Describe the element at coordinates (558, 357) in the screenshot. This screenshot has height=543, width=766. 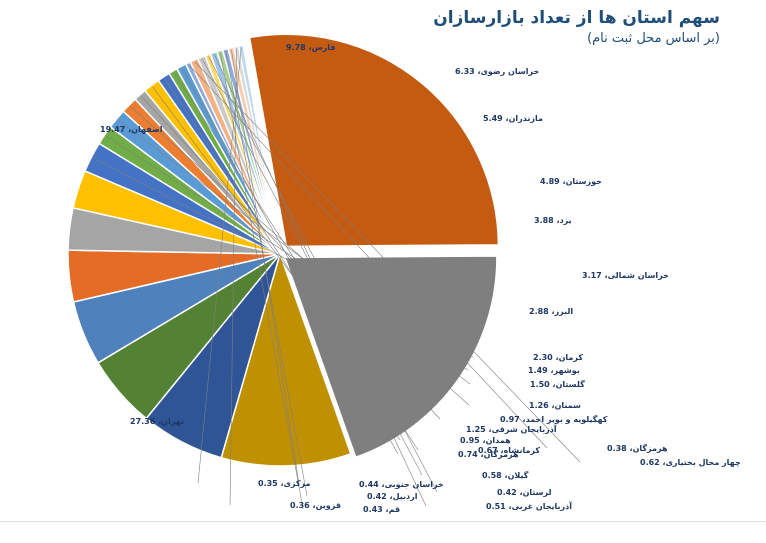
I see `slice-data-label: کرمان، 2.30` at that location.